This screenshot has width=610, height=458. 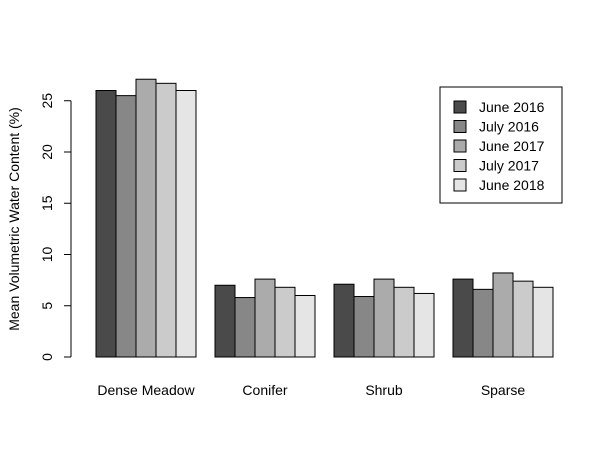 What do you see at coordinates (47, 306) in the screenshot?
I see `y-tick-label: 5` at bounding box center [47, 306].